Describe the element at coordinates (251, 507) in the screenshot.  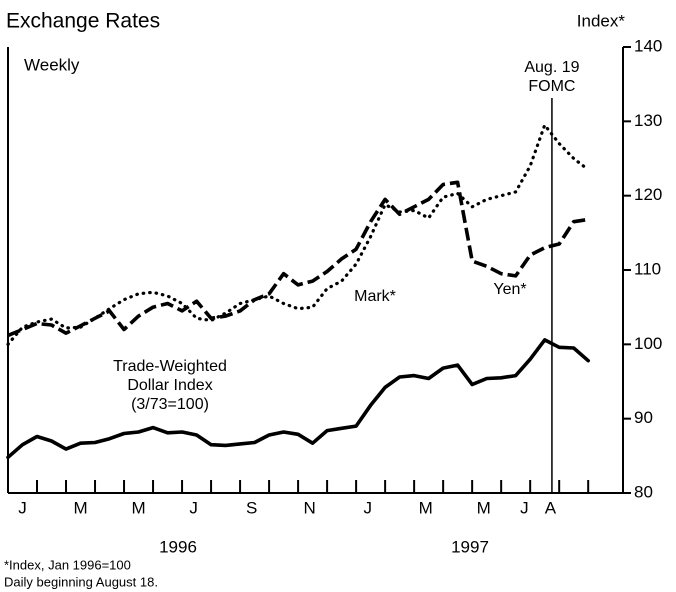
I see `x-tick-label: S` at that location.